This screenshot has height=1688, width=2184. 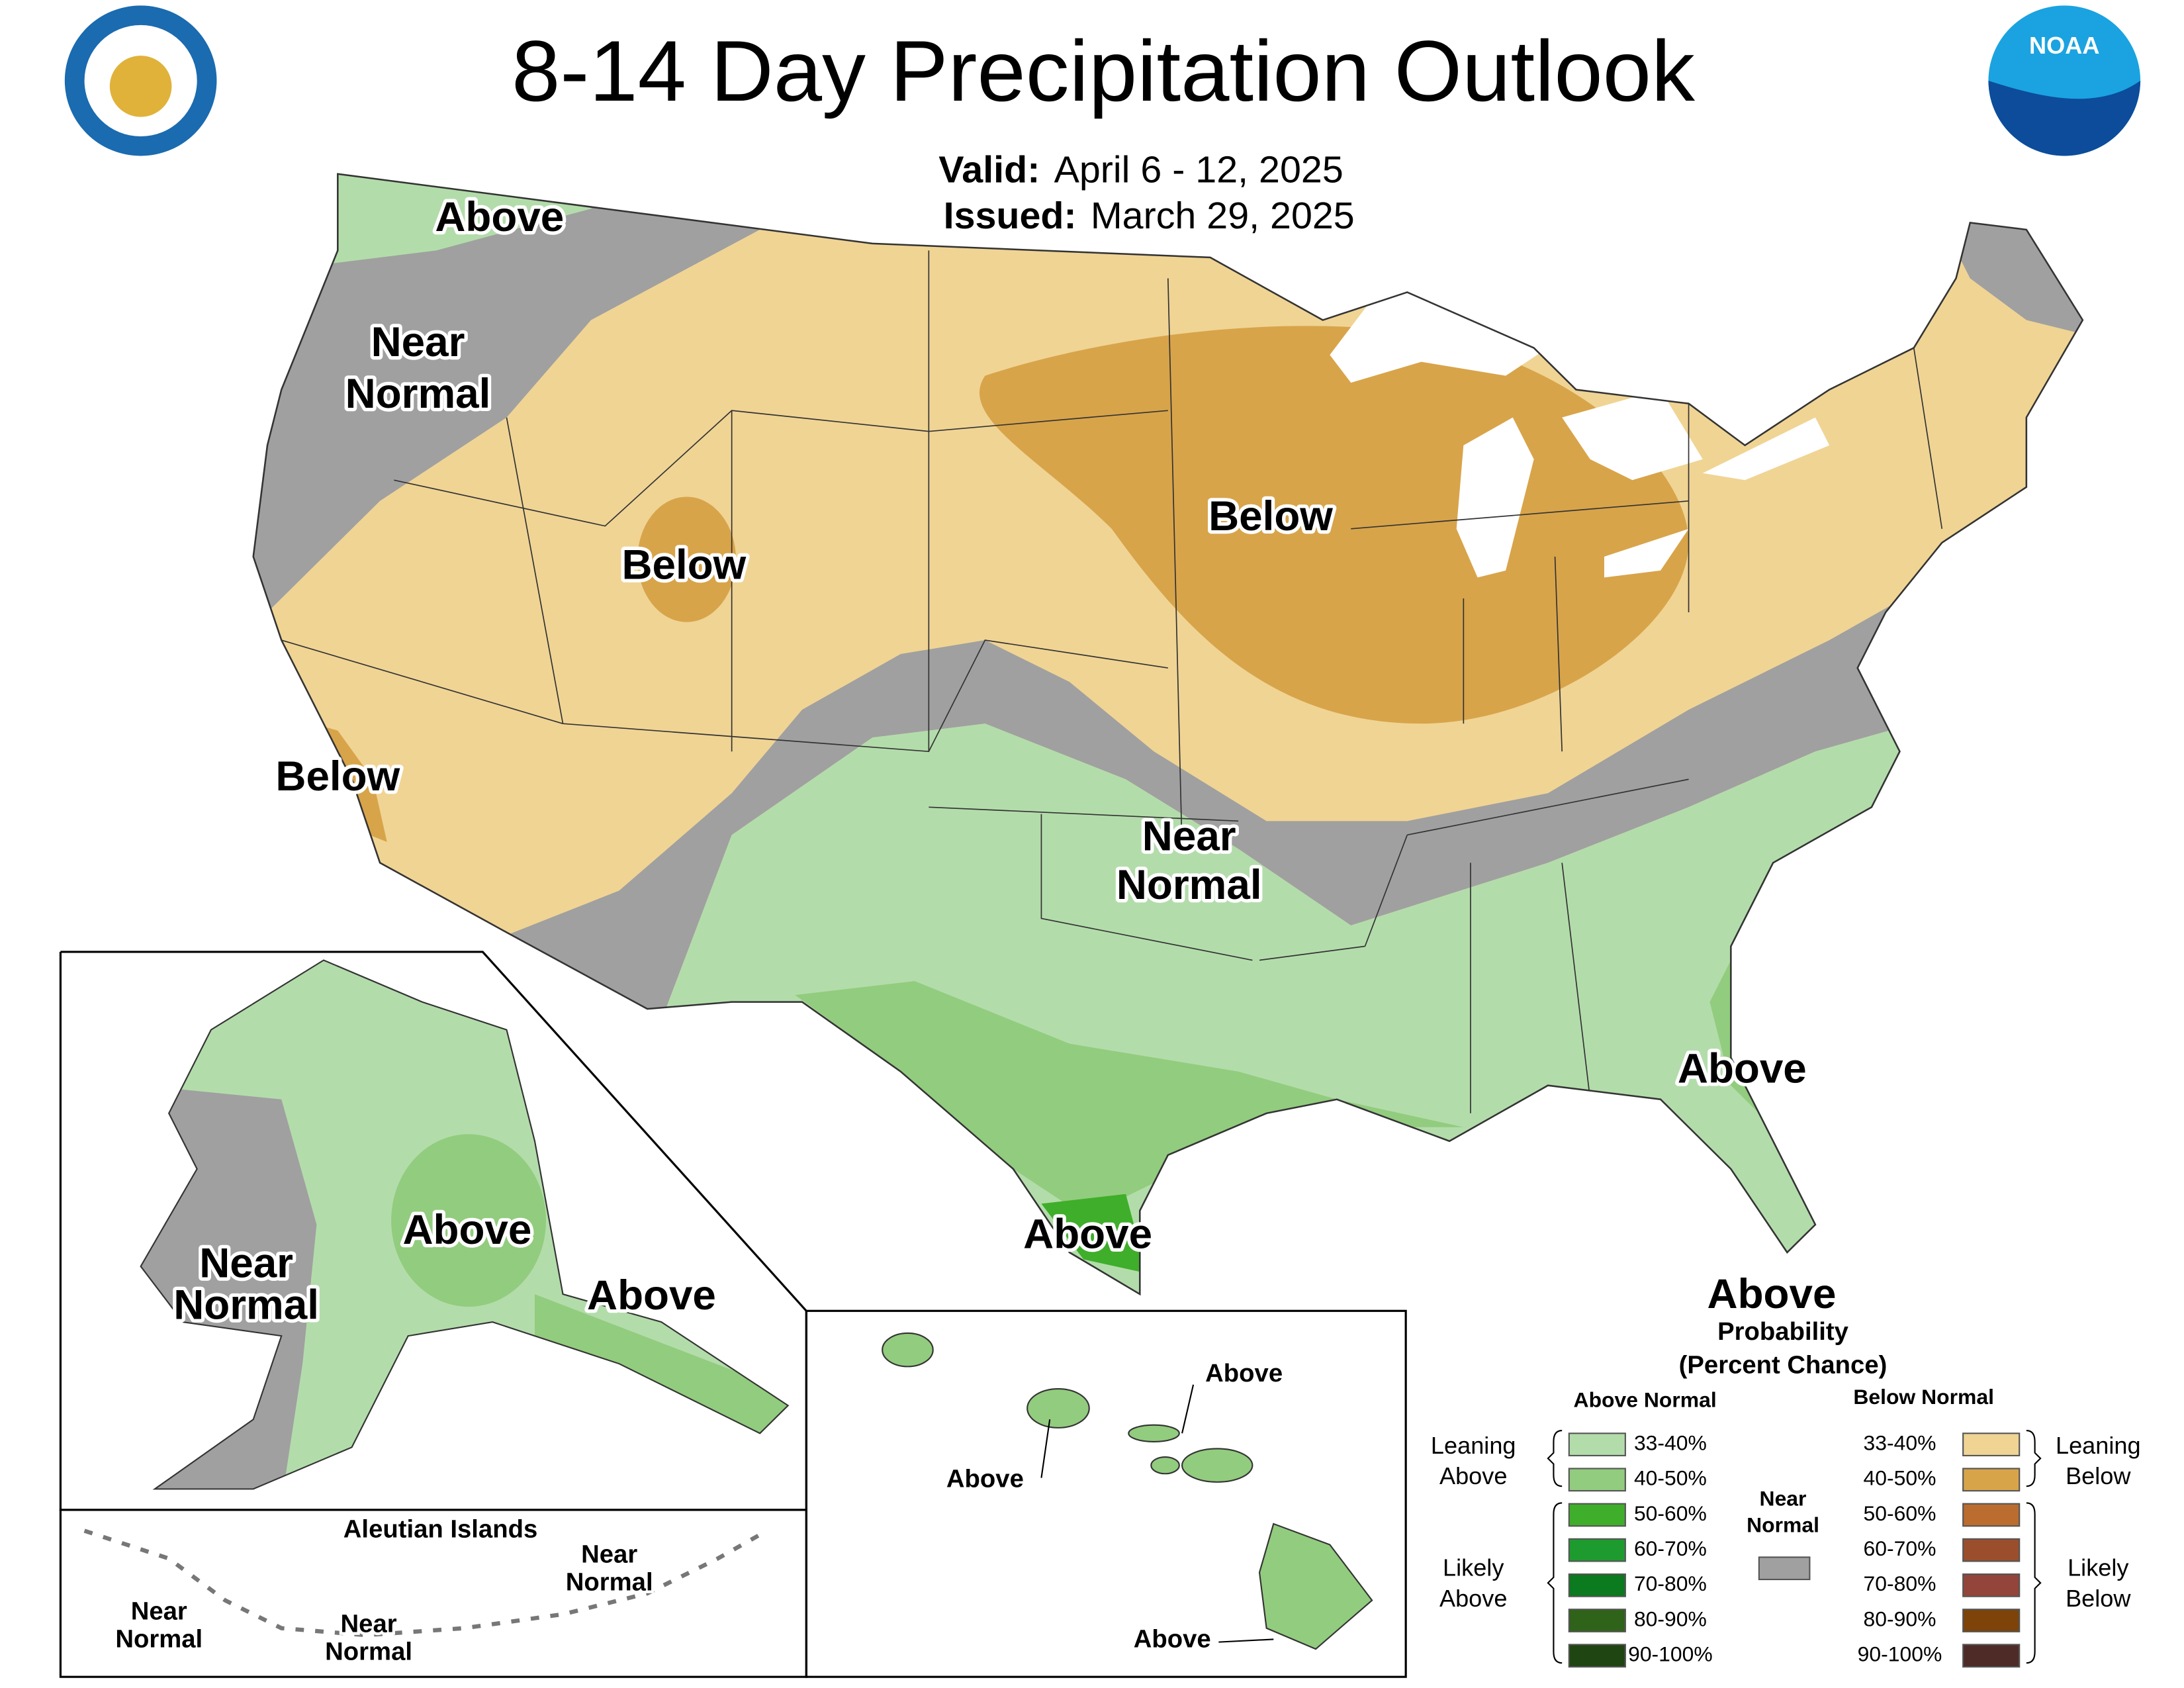 I want to click on aleutian-islands, so click(x=425, y=1583).